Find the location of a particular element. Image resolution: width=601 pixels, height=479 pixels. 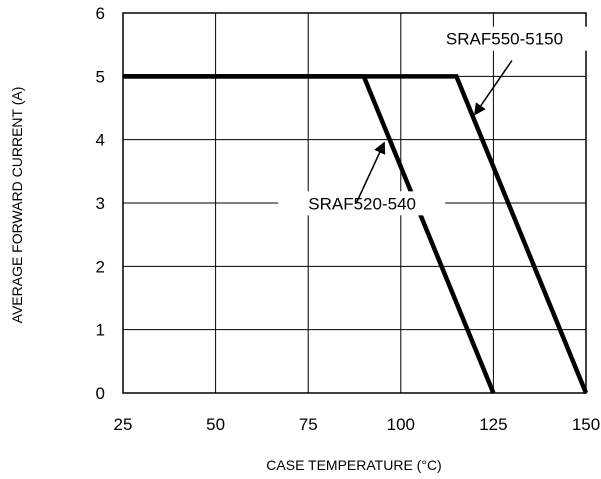

x-tick-label: 25 is located at coordinates (123, 424).